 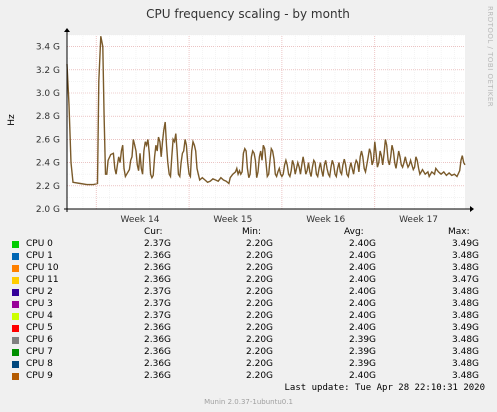 What do you see at coordinates (12, 120) in the screenshot?
I see `y-axis-label: Hz` at bounding box center [12, 120].